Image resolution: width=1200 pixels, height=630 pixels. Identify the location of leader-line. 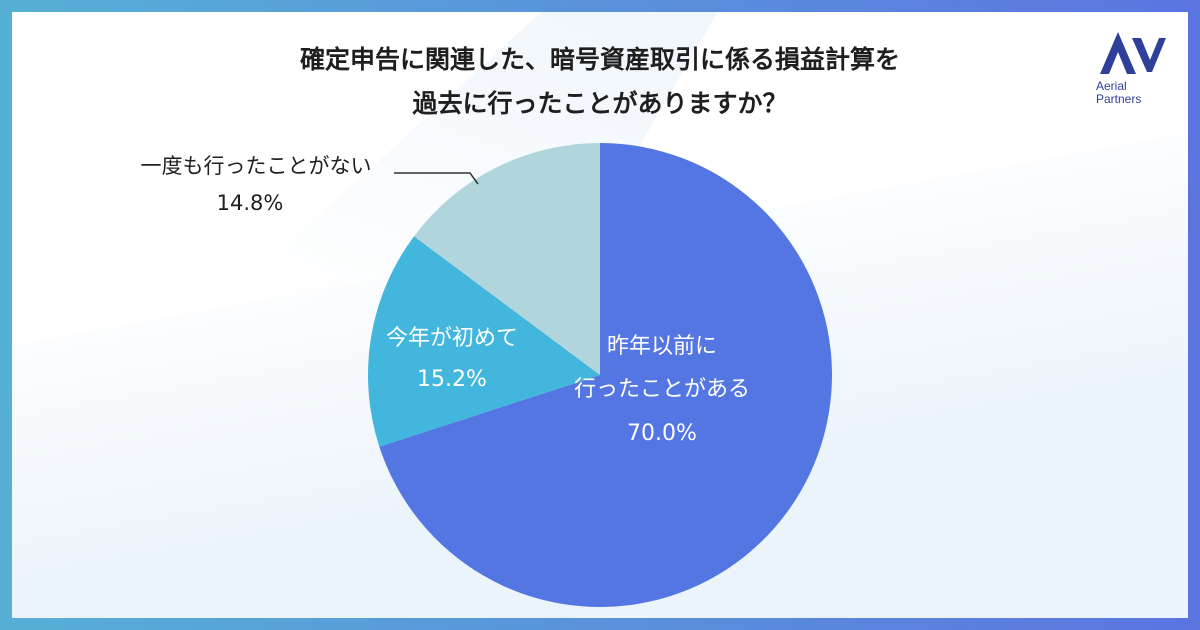
(436, 178).